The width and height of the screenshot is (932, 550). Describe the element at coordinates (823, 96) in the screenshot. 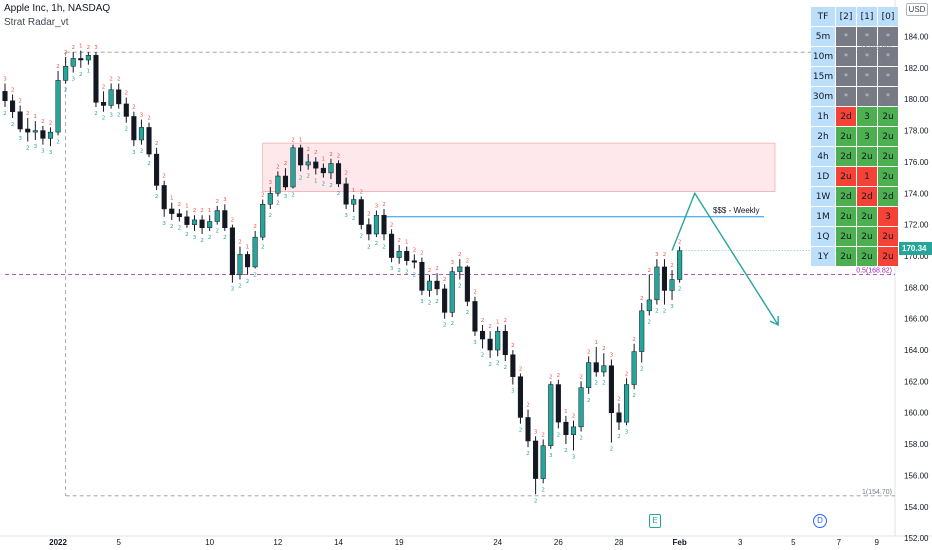

I see `radar-timeframe-cell: 30m` at that location.